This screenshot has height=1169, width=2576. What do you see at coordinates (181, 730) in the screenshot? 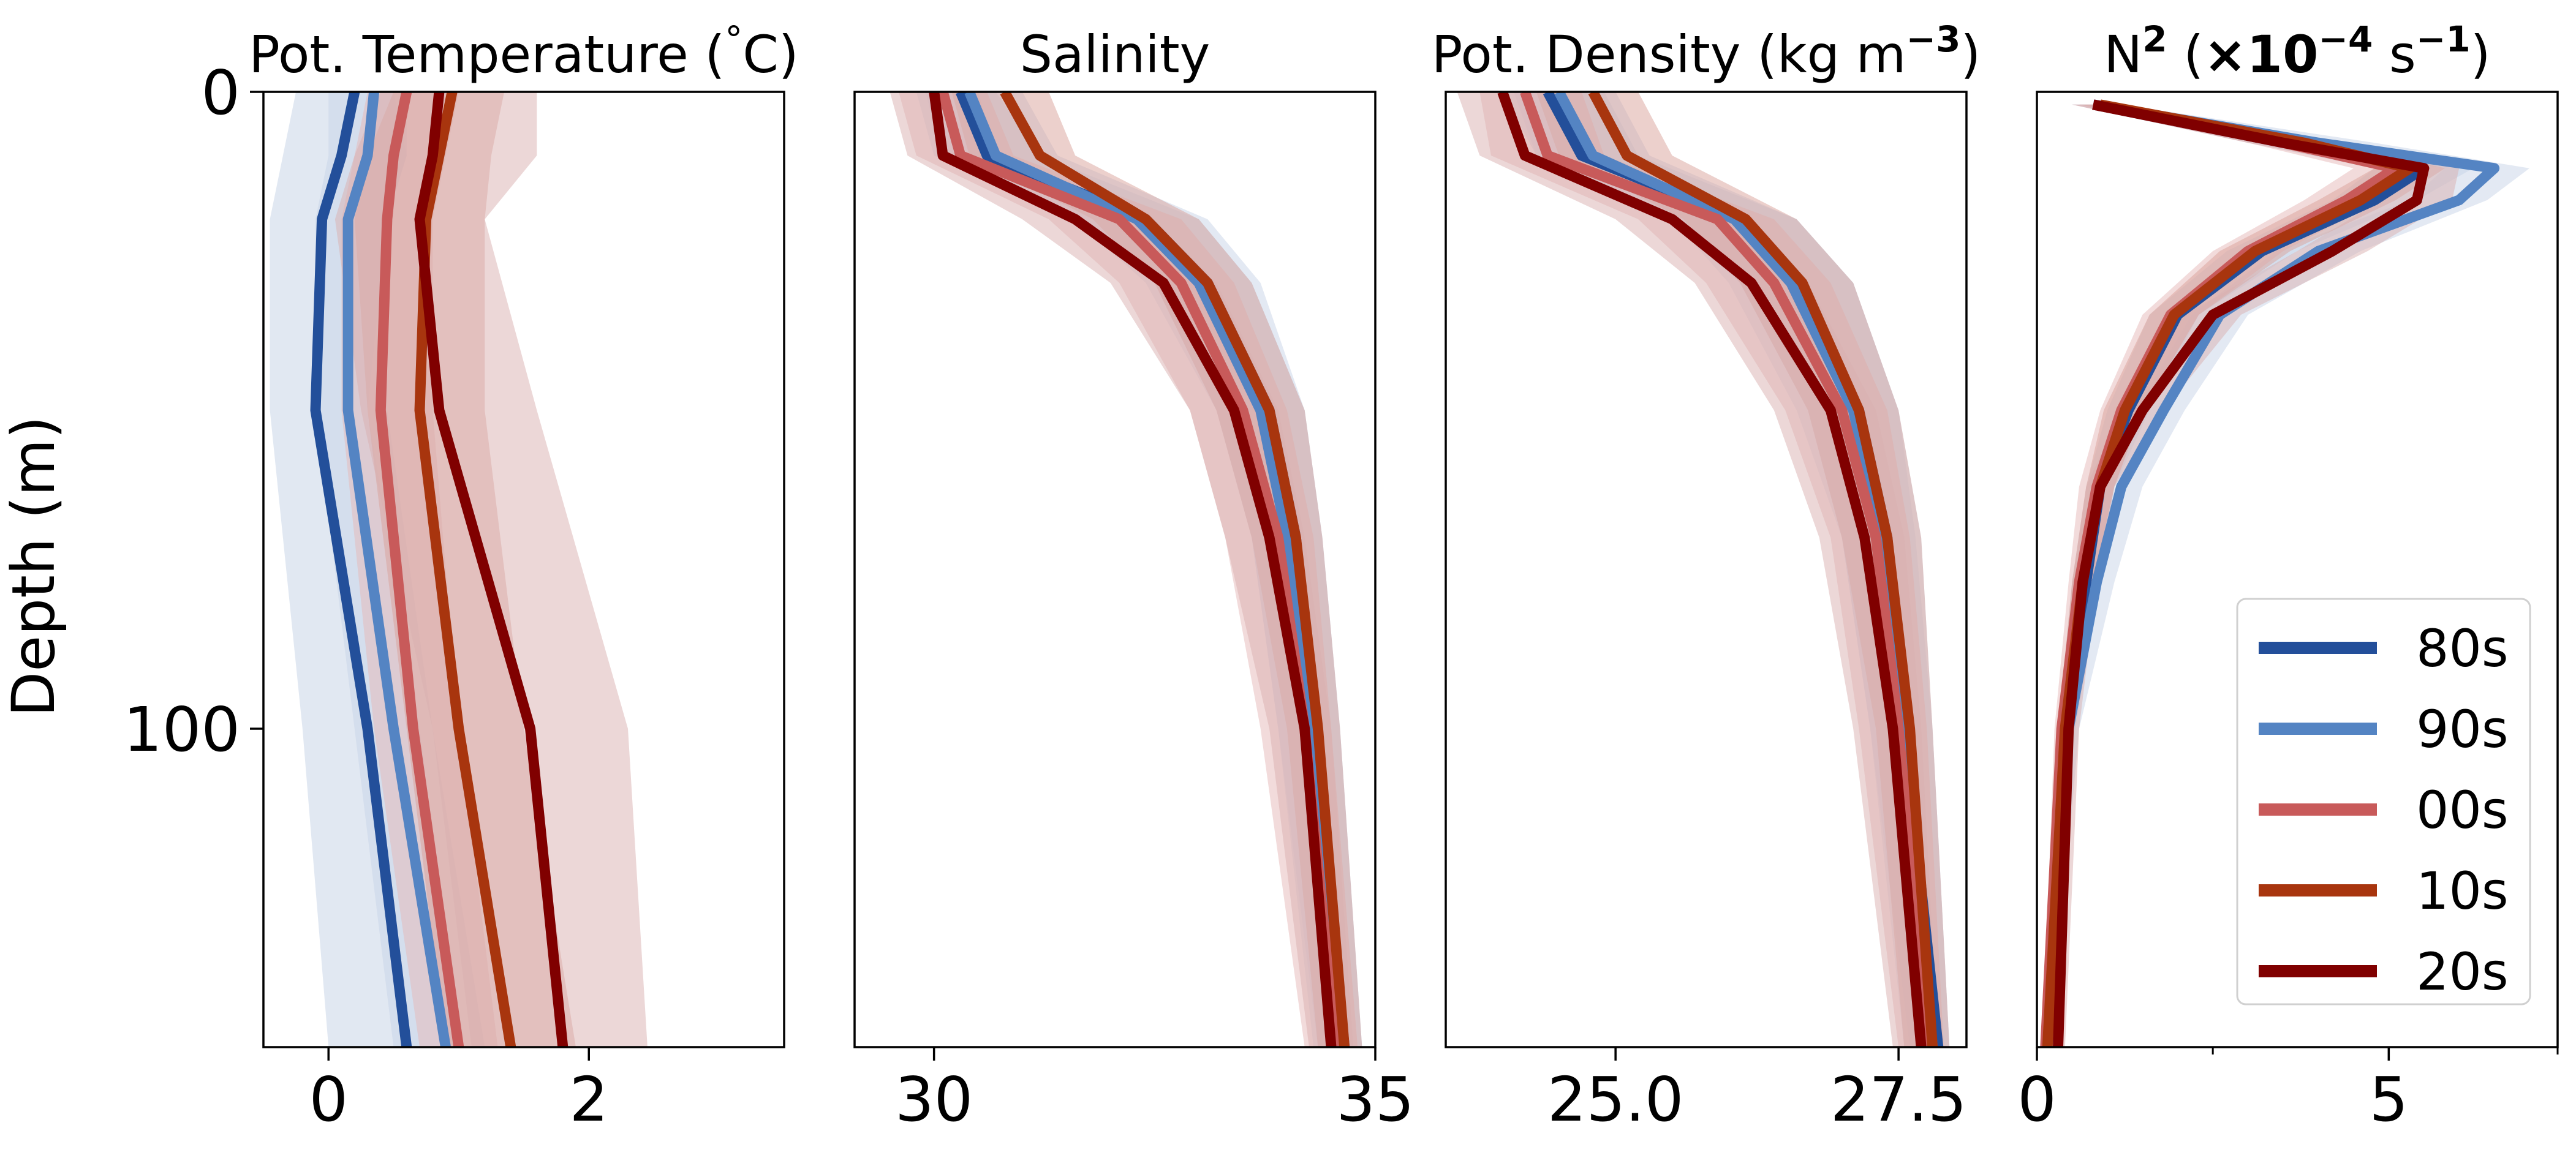
I see `y-tick-label: 100` at bounding box center [181, 730].